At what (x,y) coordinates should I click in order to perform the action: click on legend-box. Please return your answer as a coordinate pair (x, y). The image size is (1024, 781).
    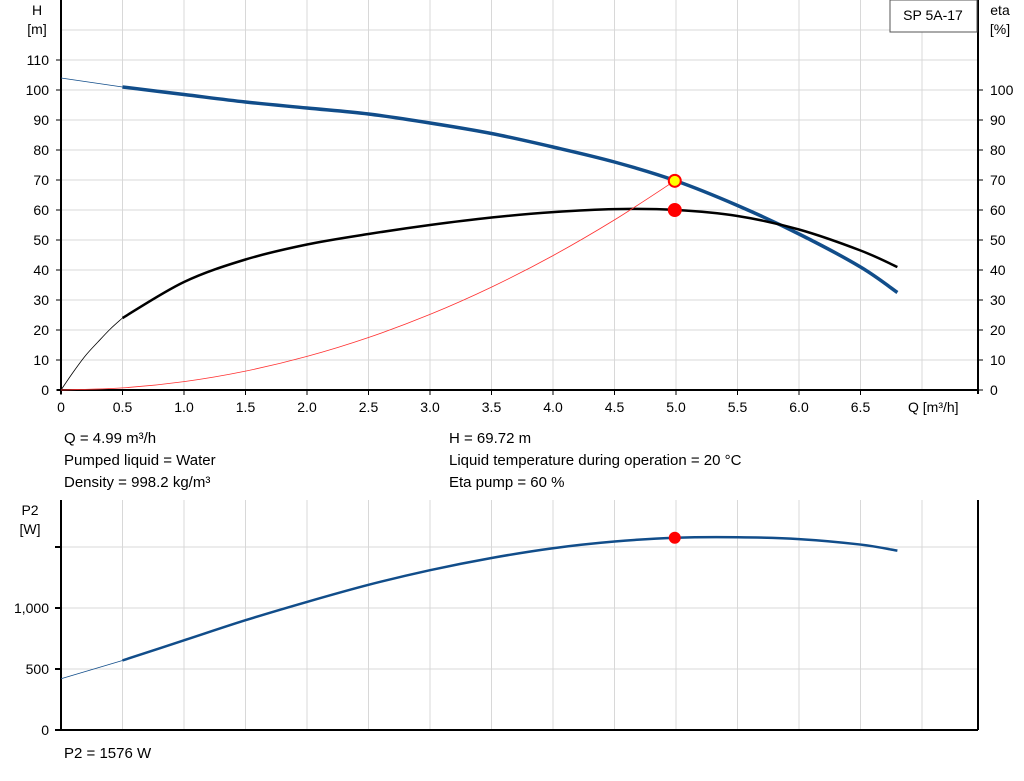
    Looking at the image, I should click on (933, 16).